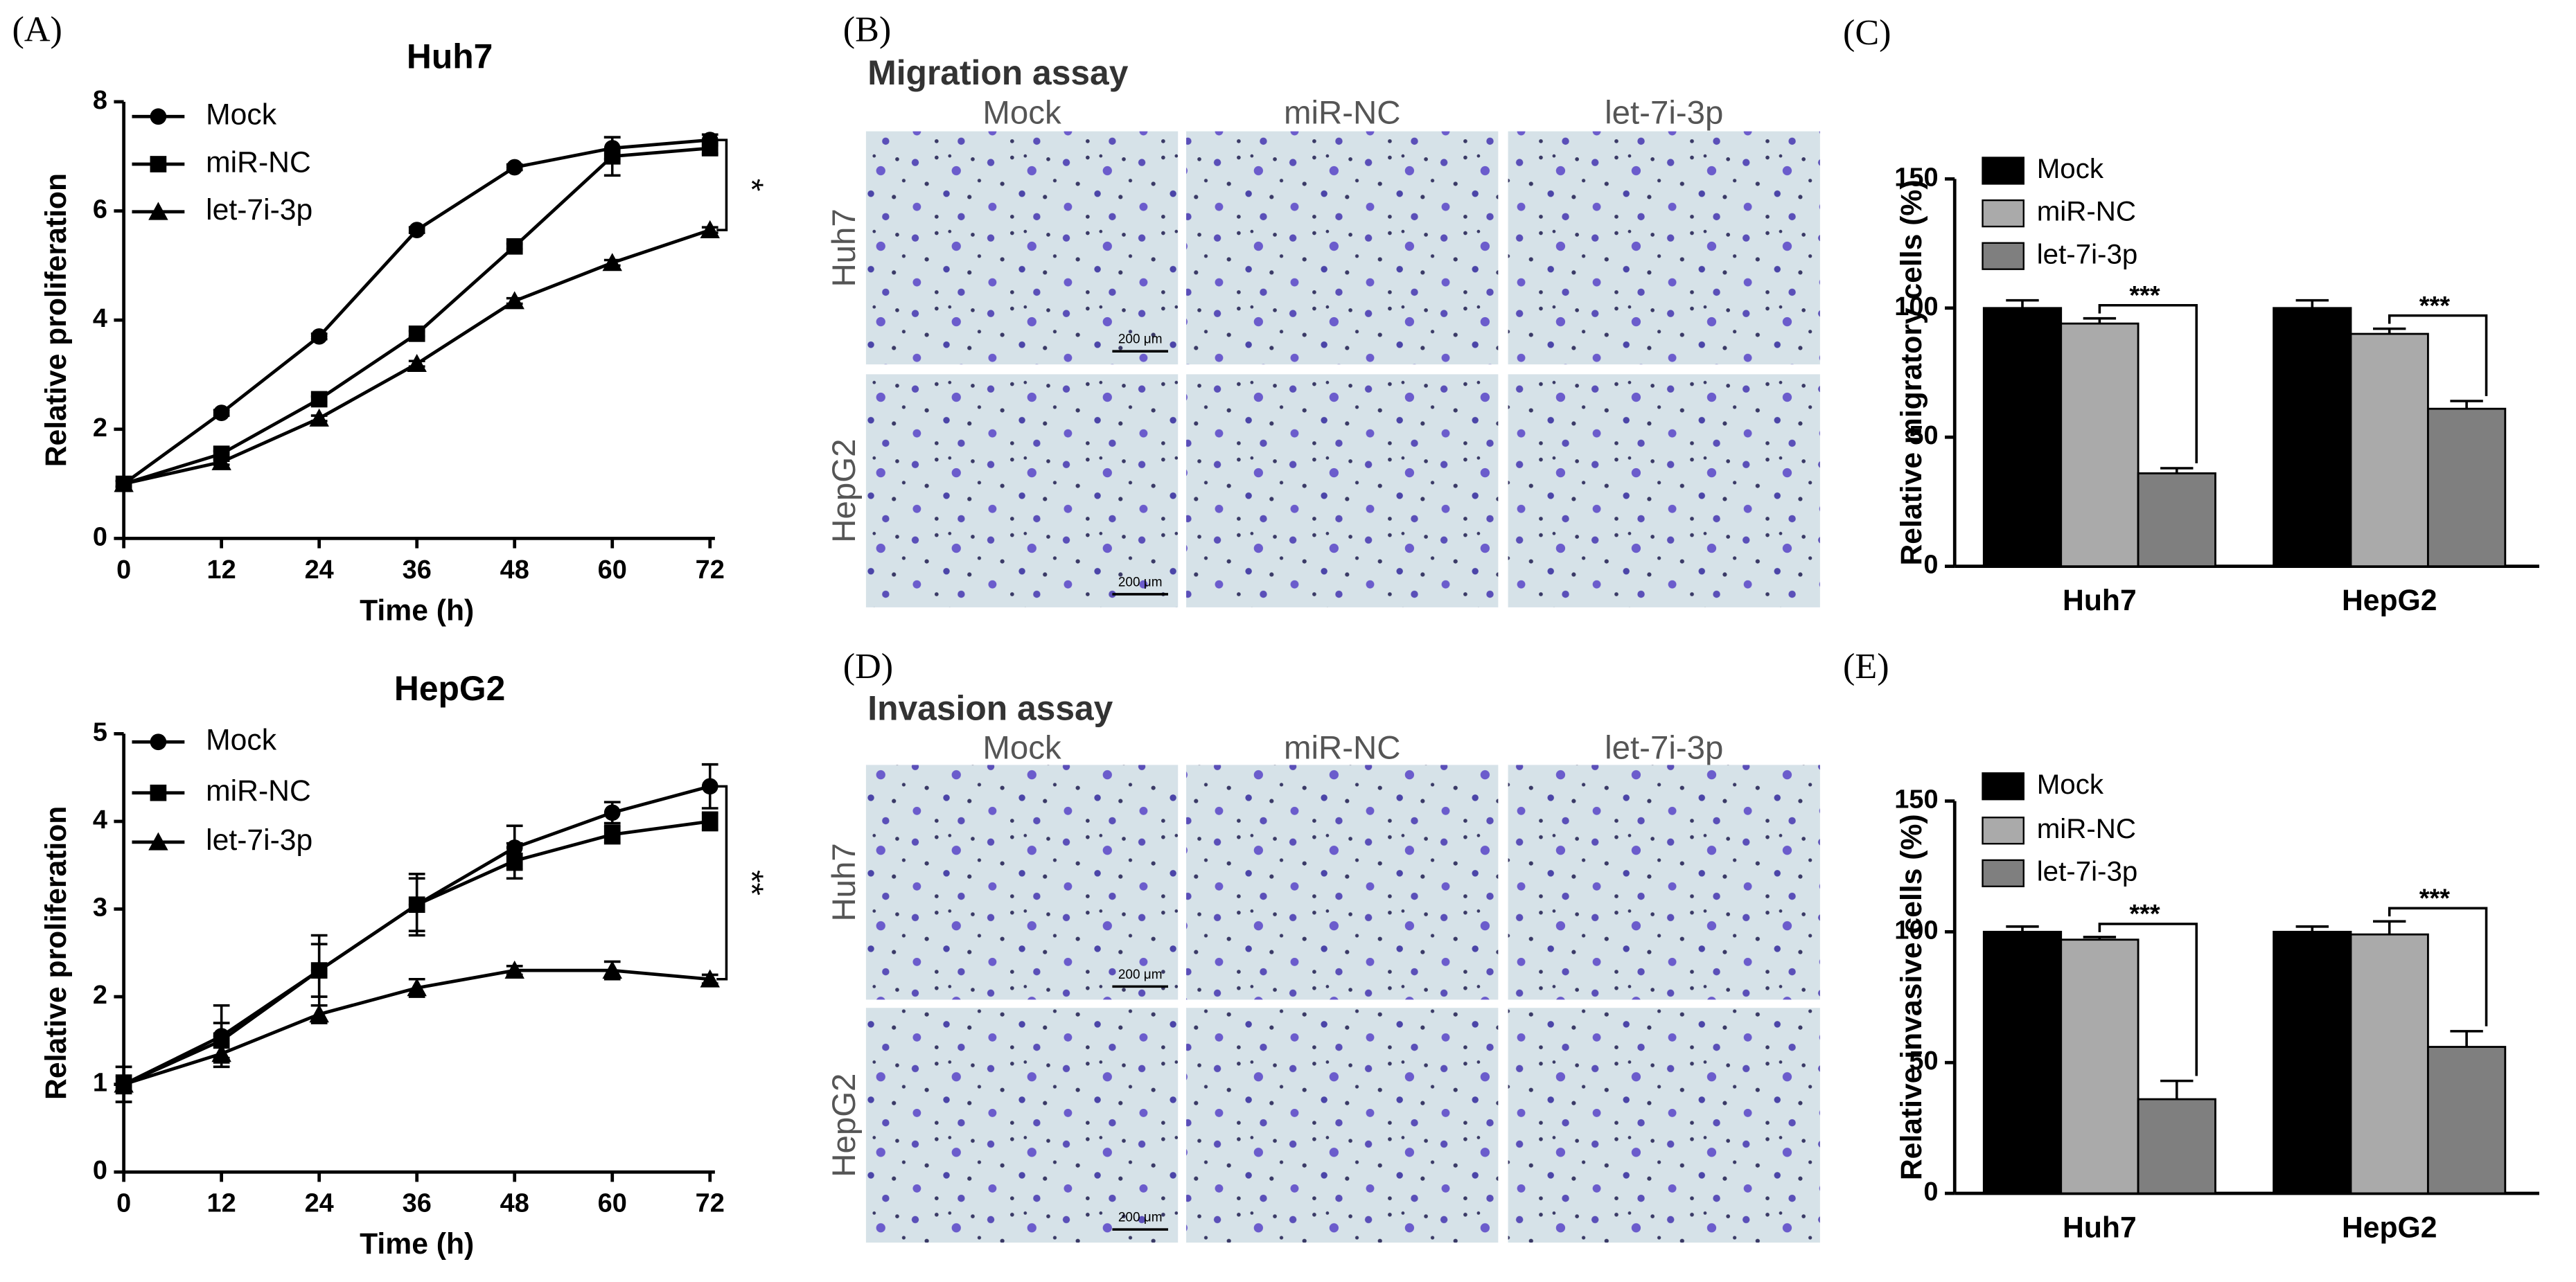 The image size is (2576, 1282). Describe the element at coordinates (100, 1083) in the screenshot. I see `y-tick-label: 1` at that location.